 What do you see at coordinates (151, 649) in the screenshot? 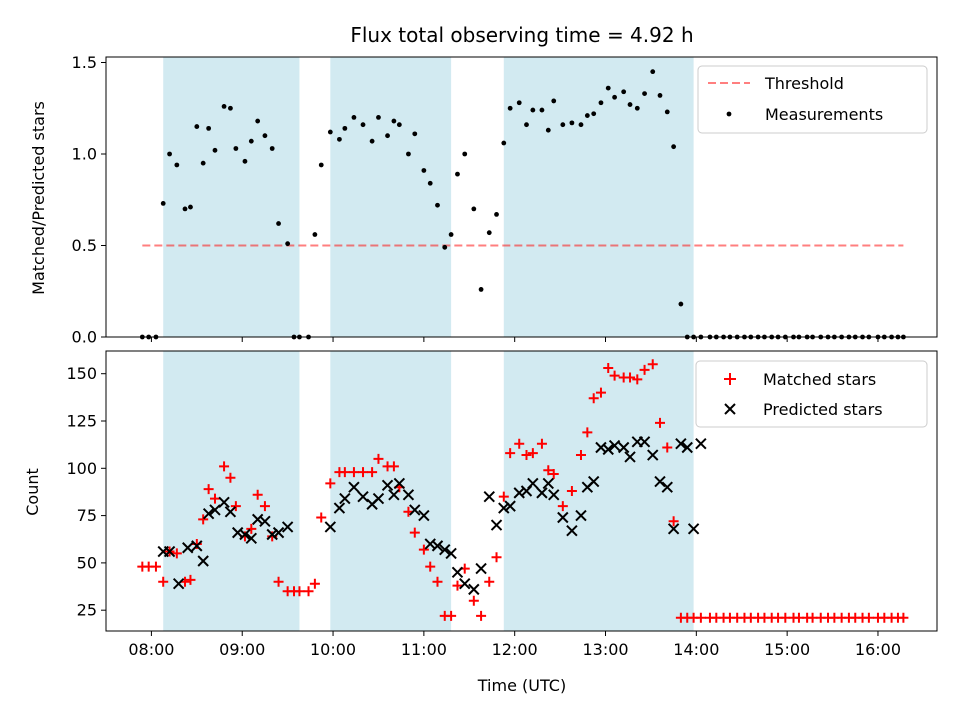
I see `x-tick-label: 08:00` at bounding box center [151, 649].